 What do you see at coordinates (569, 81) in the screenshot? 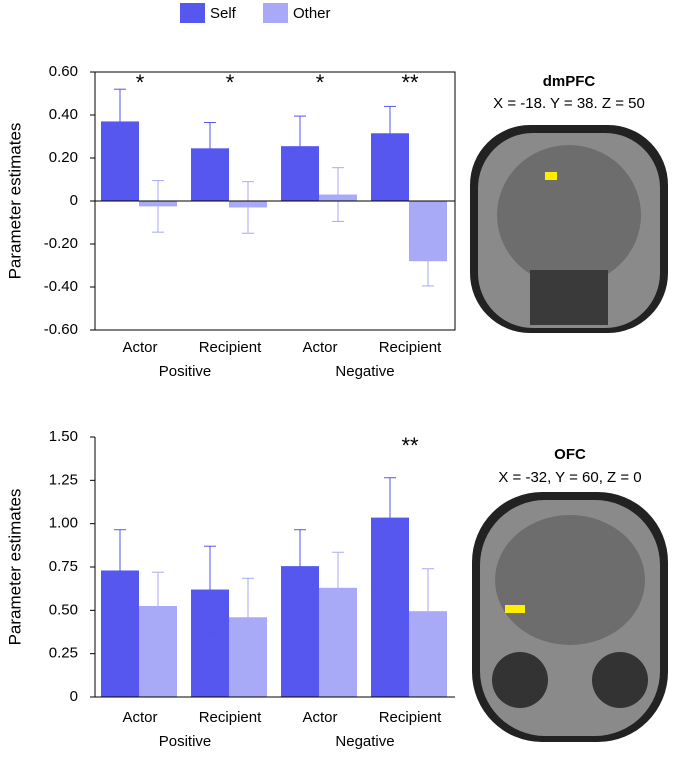
I see `image-title: dmPFC` at bounding box center [569, 81].